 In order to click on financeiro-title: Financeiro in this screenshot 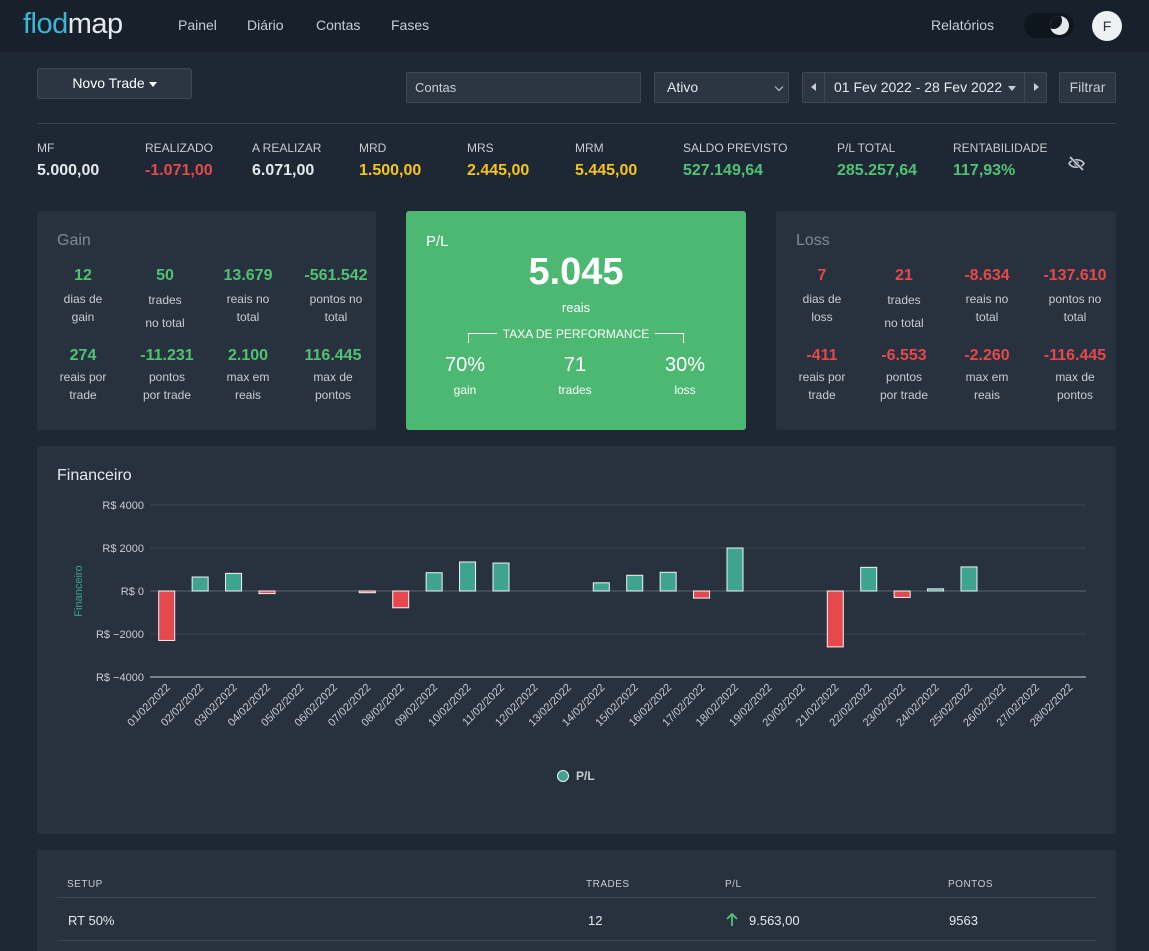, I will do `click(94, 475)`.